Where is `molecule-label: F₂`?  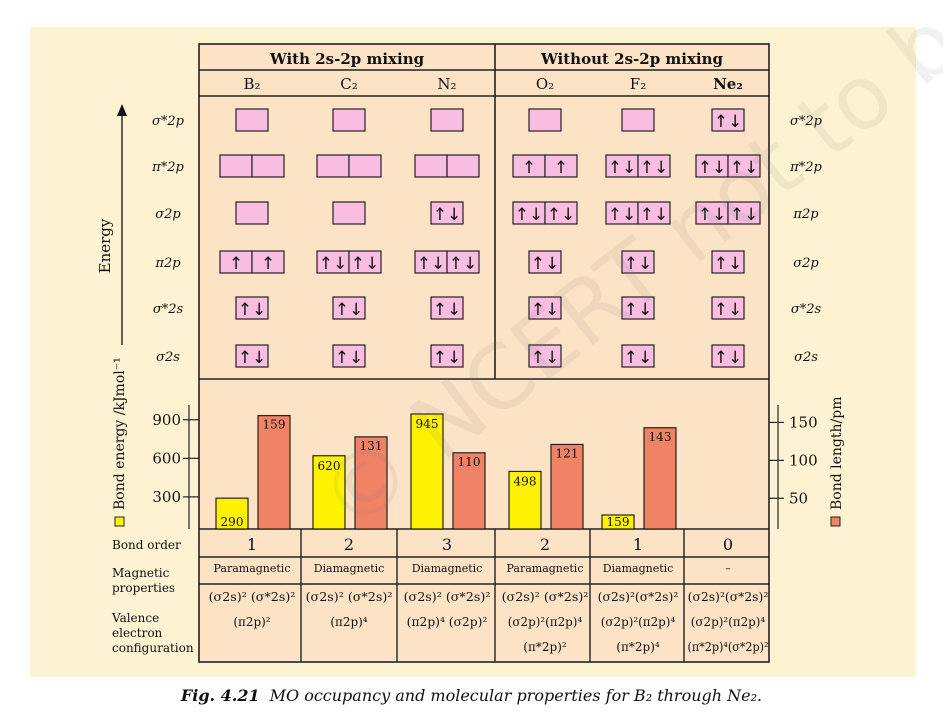
molecule-label: F₂ is located at coordinates (638, 84).